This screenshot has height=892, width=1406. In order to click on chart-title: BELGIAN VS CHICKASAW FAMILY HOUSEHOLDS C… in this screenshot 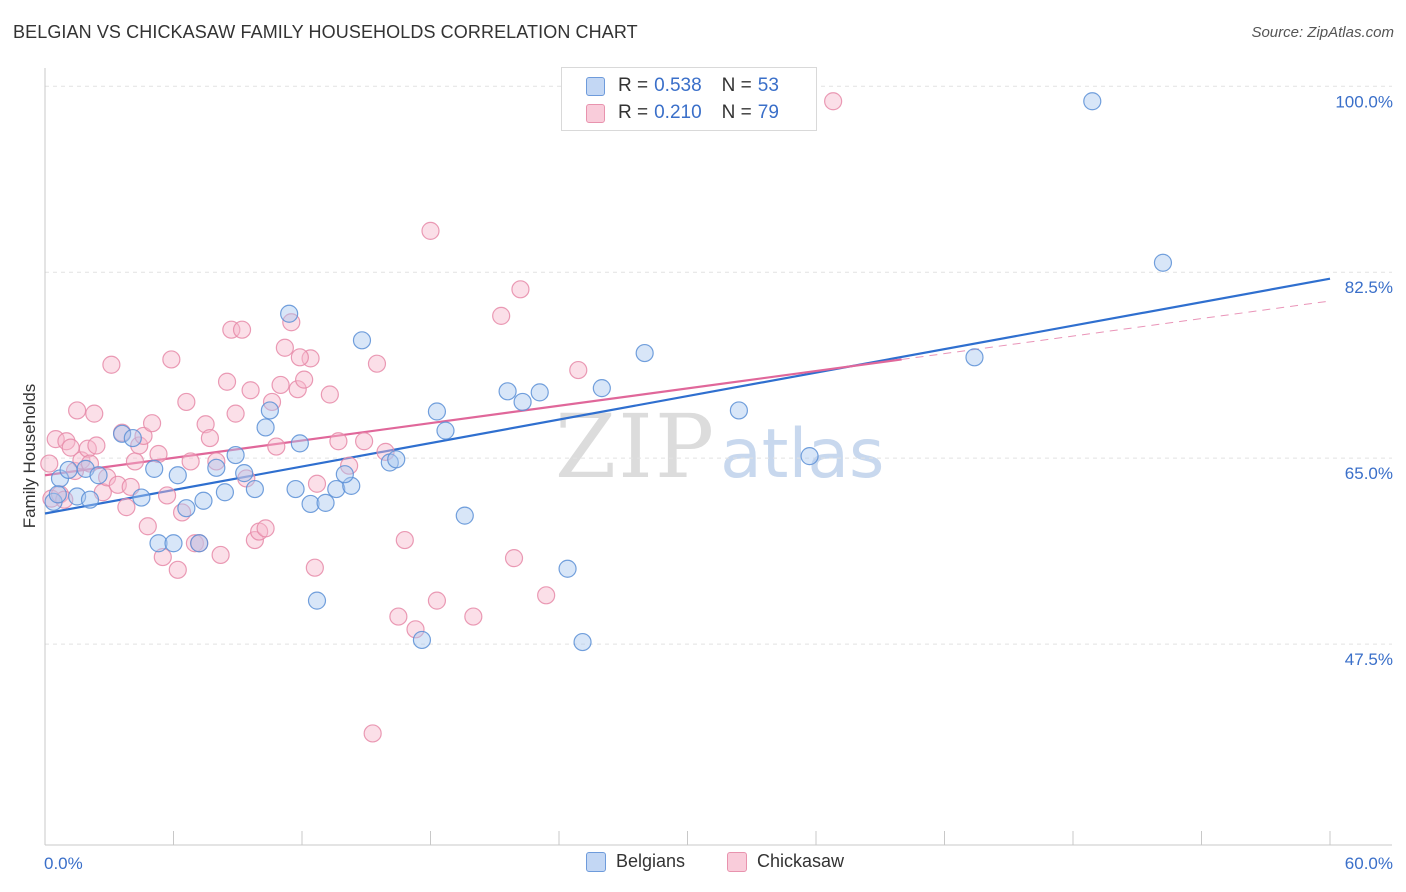, I will do `click(325, 32)`.